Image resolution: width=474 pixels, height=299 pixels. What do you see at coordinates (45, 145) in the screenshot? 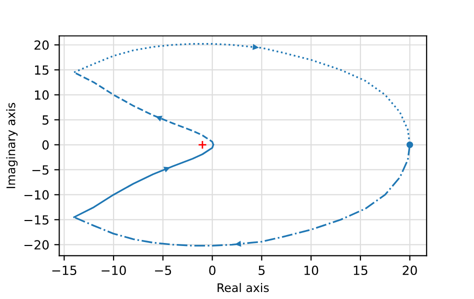
I see `y-tick-label: 0` at bounding box center [45, 145].